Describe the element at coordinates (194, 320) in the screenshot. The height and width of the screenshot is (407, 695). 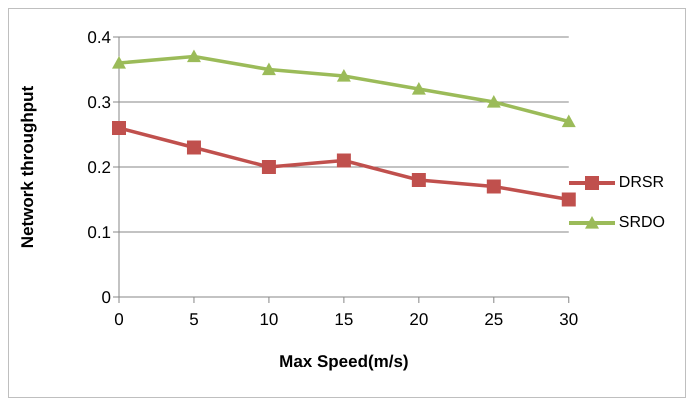
I see `x-tick-label: 5` at that location.